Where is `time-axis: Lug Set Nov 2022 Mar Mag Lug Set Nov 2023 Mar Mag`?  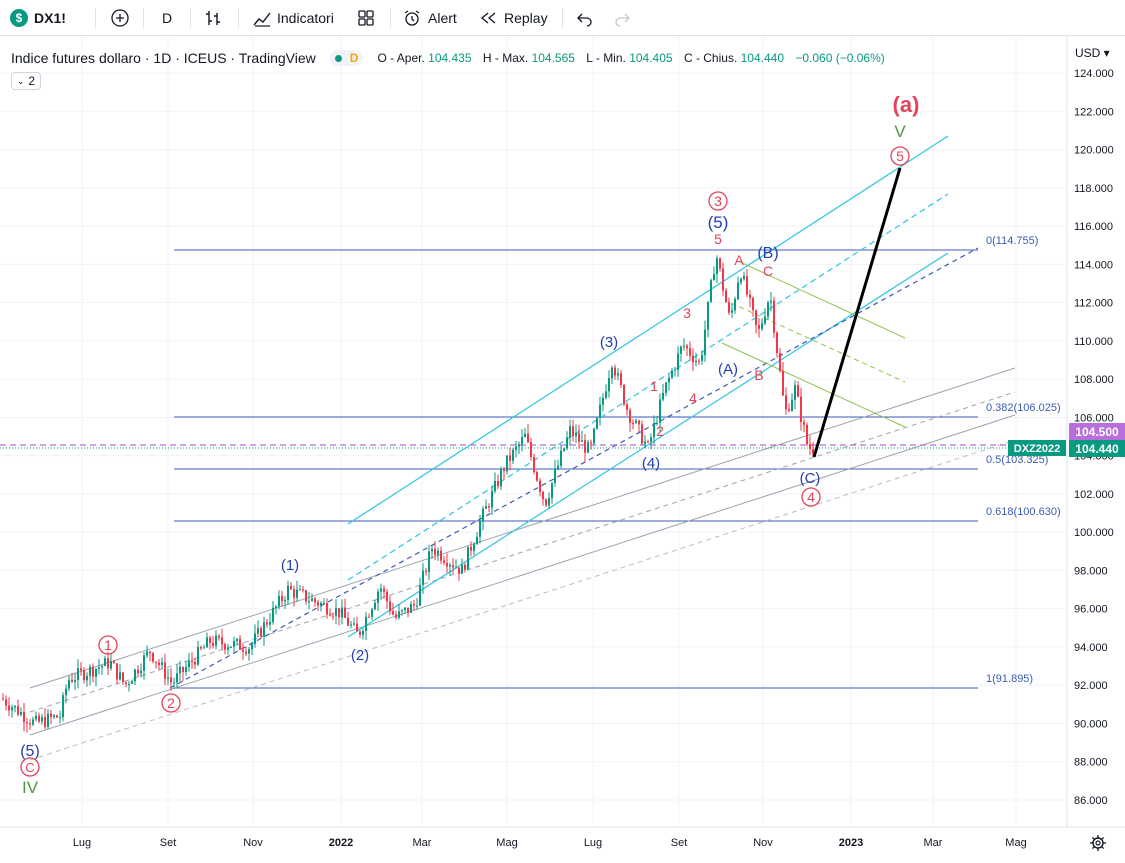
time-axis: Lug Set Nov 2022 Mar Mag Lug Set Nov 2023 Mar Mag is located at coordinates (550, 843).